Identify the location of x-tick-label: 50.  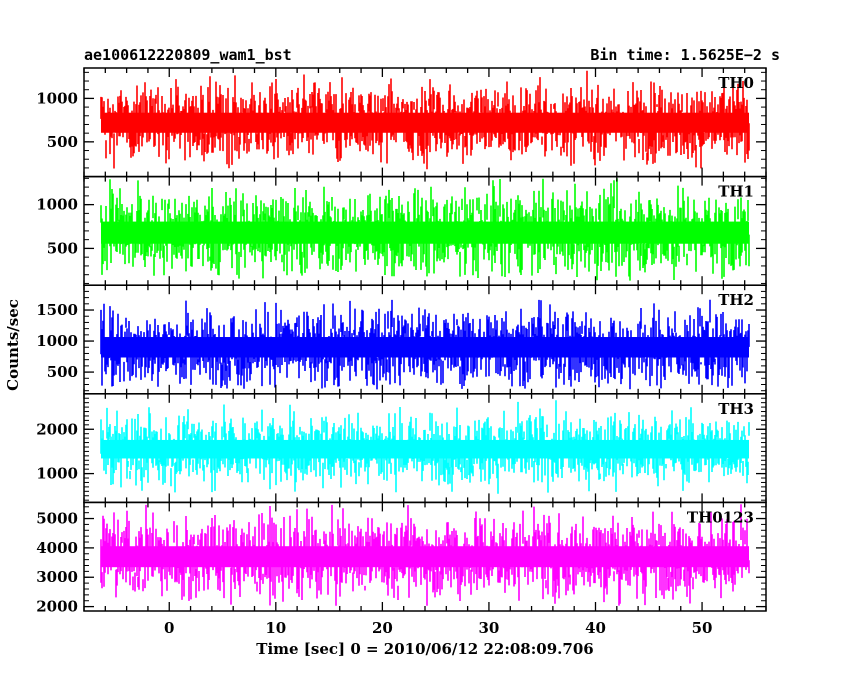
(702, 628).